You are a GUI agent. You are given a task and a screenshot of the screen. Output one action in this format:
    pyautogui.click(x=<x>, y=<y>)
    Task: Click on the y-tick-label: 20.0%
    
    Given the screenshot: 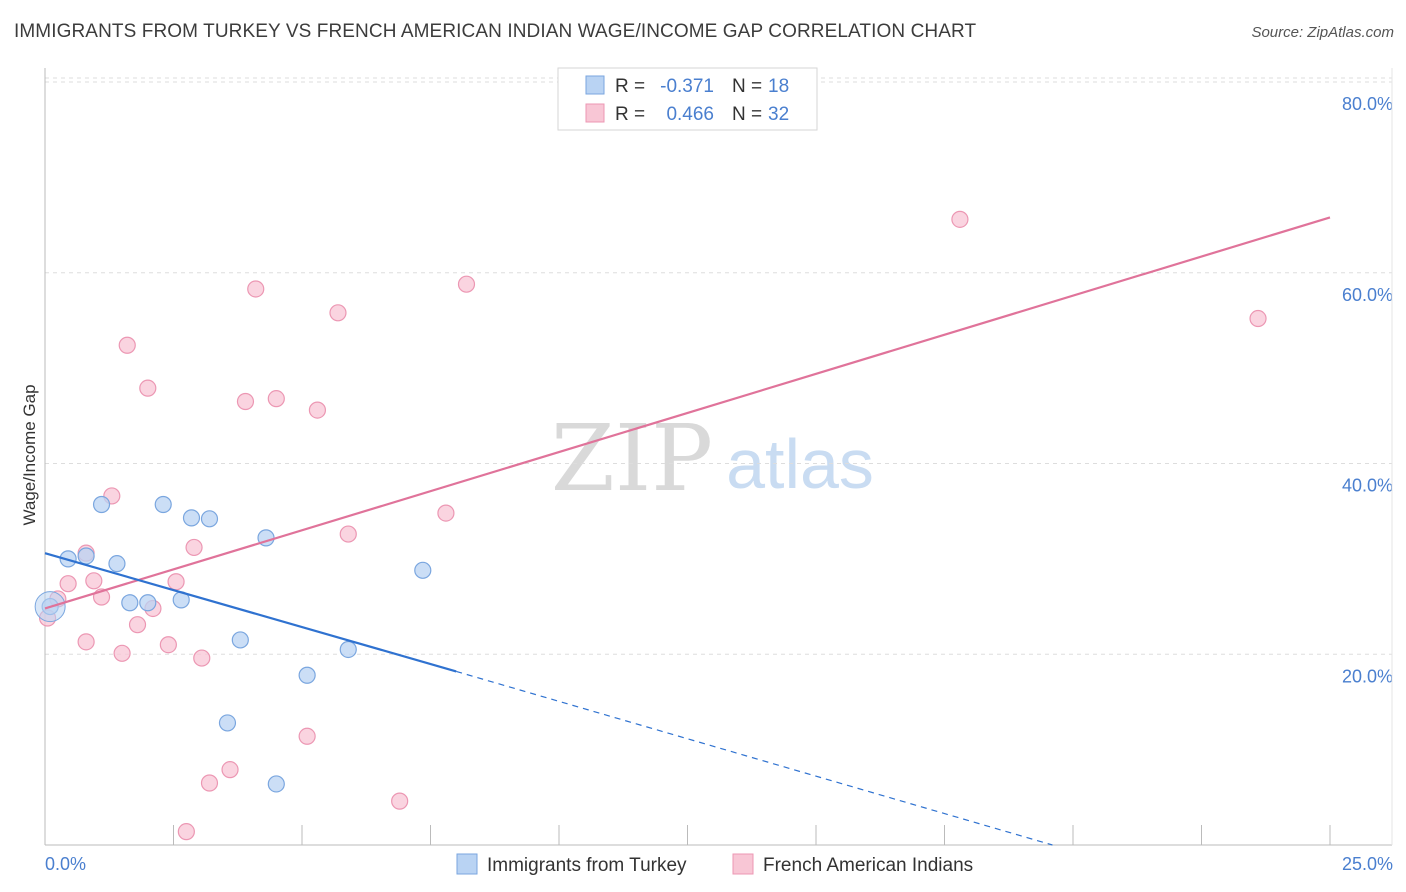 What is the action you would take?
    pyautogui.click(x=1367, y=676)
    